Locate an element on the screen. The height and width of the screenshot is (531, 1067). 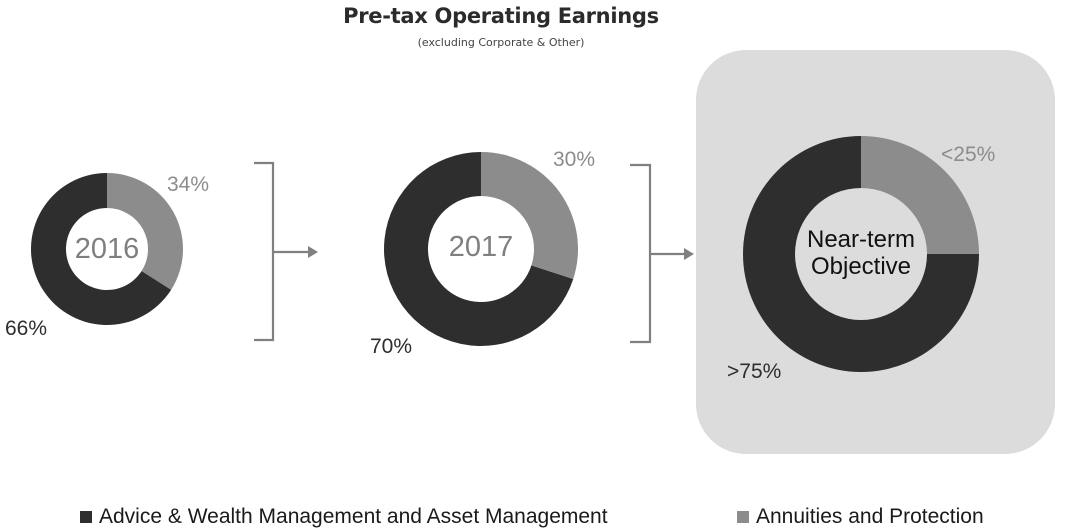
donut-2017-annuities-pct: 30% is located at coordinates (574, 159).